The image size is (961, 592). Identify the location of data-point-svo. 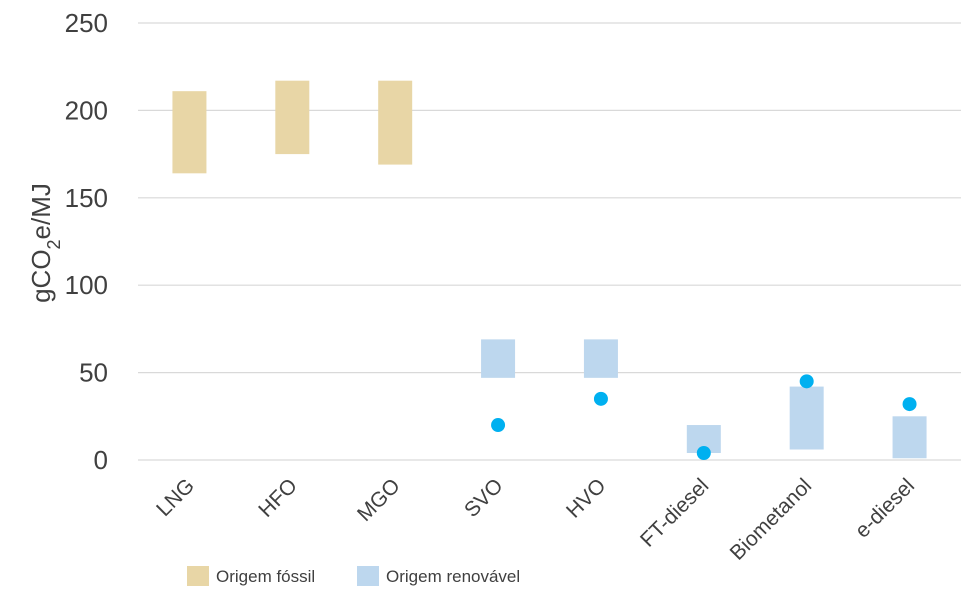
(498, 425).